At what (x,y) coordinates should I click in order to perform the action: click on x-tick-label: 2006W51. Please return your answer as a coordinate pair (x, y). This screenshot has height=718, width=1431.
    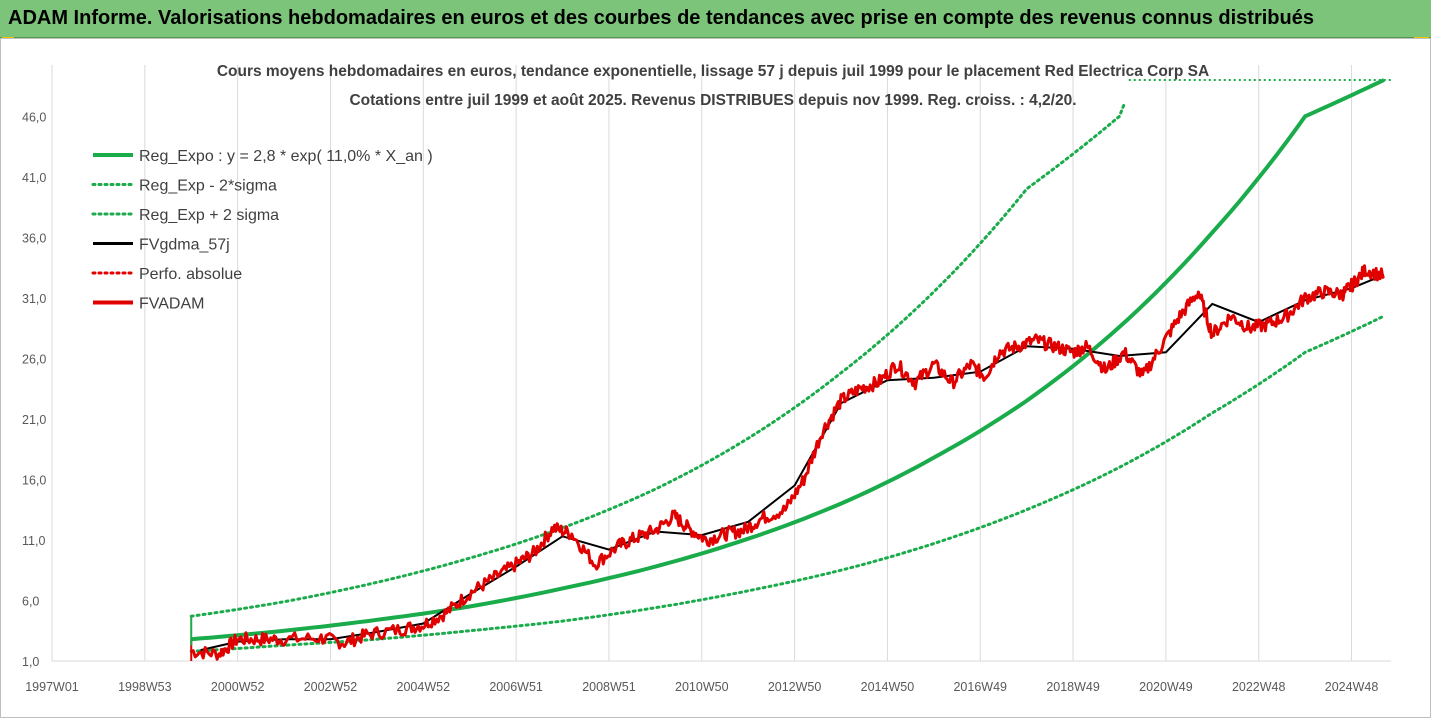
    Looking at the image, I should click on (516, 687).